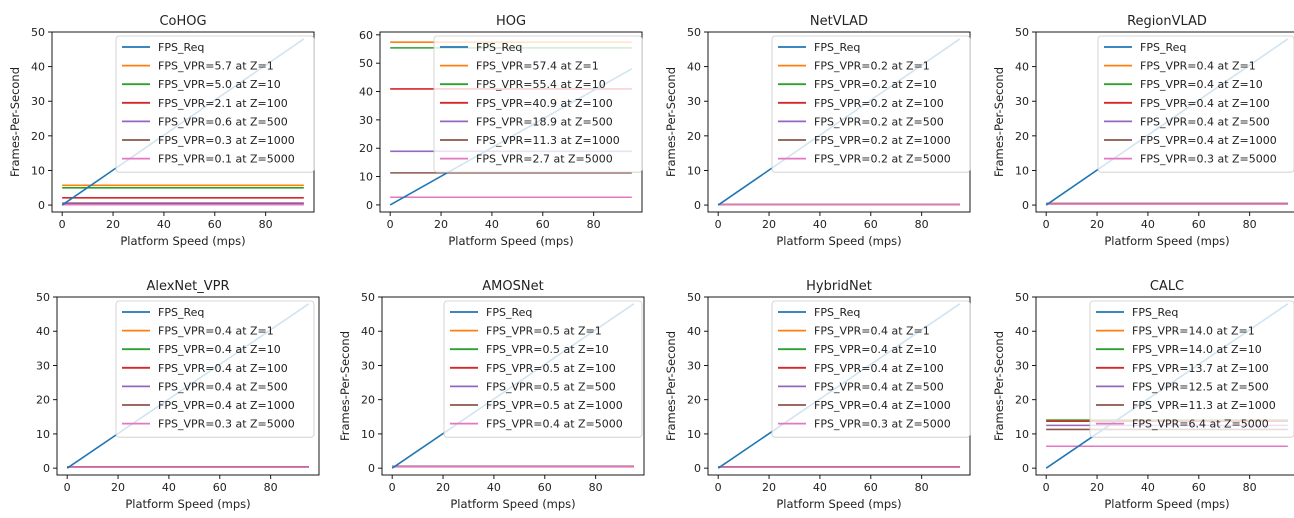 Image resolution: width=1294 pixels, height=518 pixels. Describe the element at coordinates (882, 140) in the screenshot. I see `legend-entry: FPS_VPR=0.2 at Z=1000` at that location.